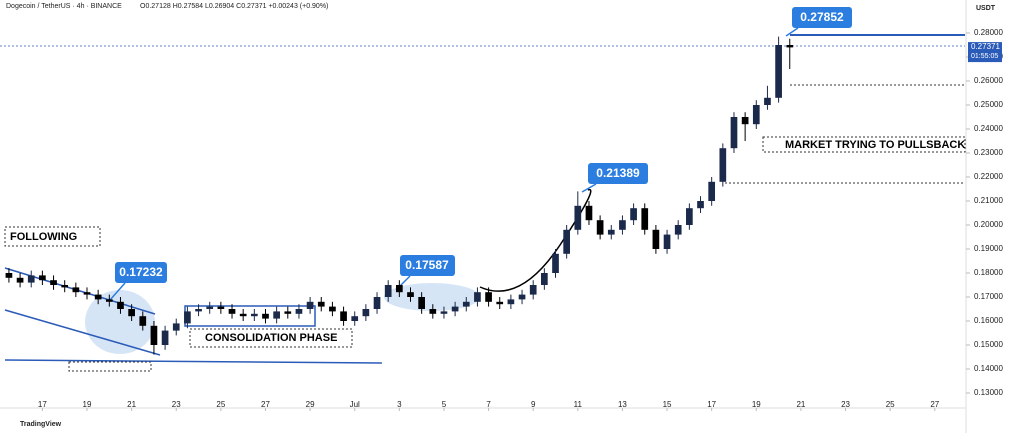  Describe the element at coordinates (985, 46) in the screenshot. I see `last-price-label: 0.27371` at that location.